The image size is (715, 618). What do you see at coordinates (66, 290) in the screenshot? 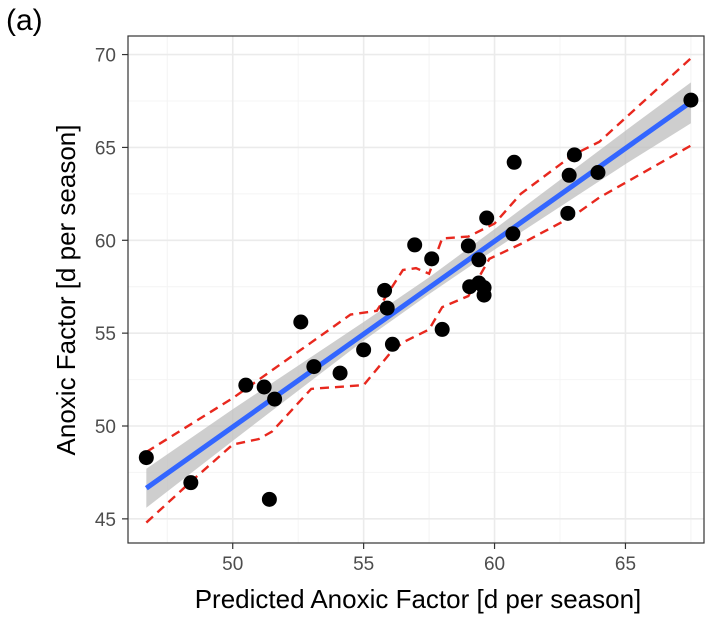
I see `y-axis-label: Anoxic Factor [d per season]` at bounding box center [66, 290].